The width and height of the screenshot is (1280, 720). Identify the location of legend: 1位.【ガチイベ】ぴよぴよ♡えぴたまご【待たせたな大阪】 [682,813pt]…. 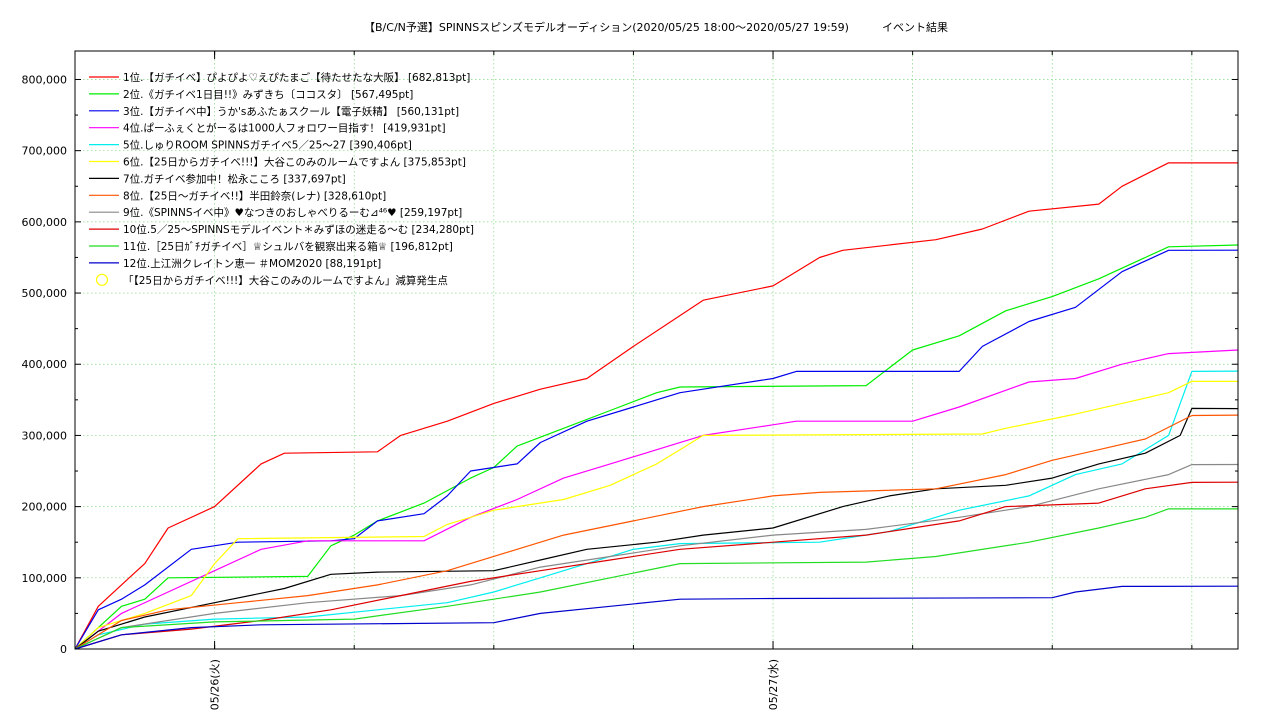
(281, 179).